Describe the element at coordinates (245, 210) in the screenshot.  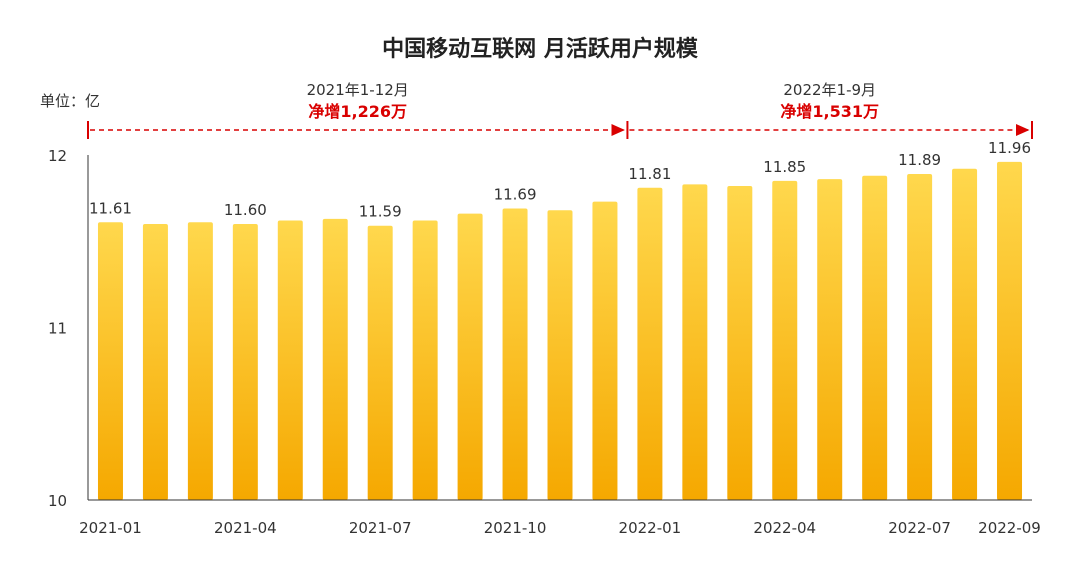
I see `data-label-2021-04: 11.60` at that location.